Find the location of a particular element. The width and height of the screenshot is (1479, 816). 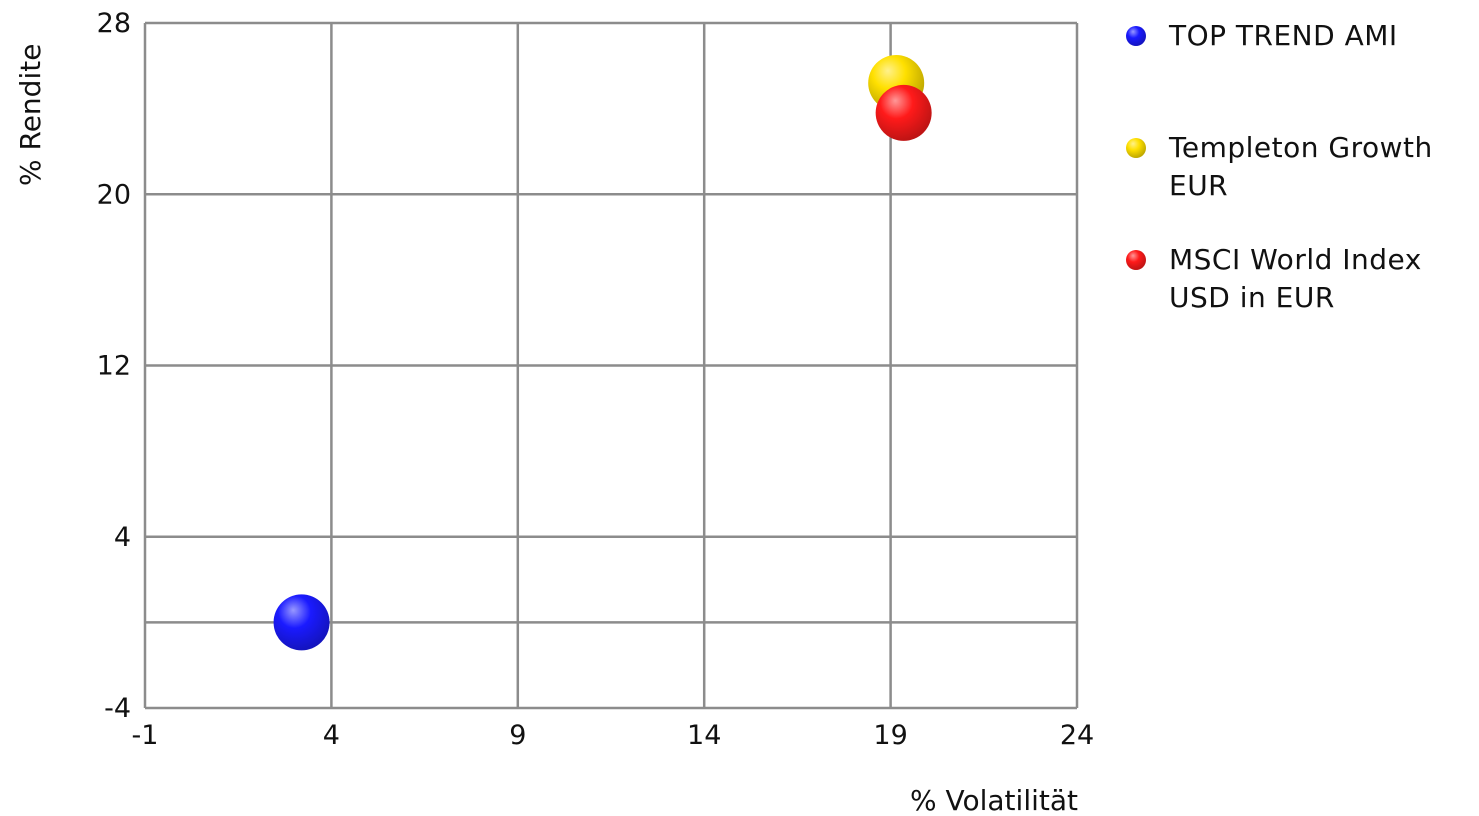

x-axis-title: % Volatilität is located at coordinates (994, 800).